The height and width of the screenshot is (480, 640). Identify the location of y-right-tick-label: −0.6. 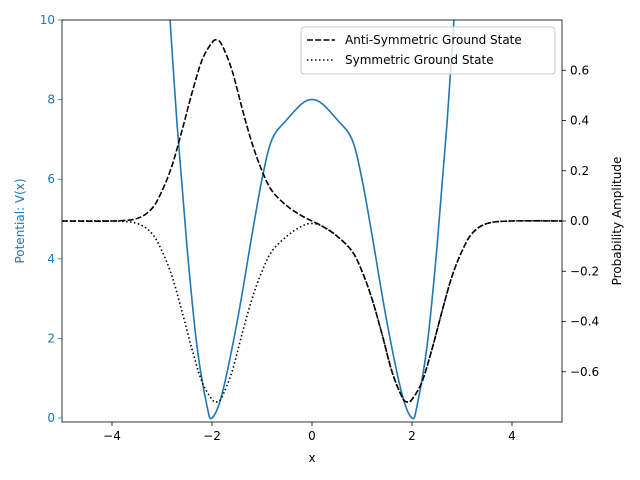
(584, 372).